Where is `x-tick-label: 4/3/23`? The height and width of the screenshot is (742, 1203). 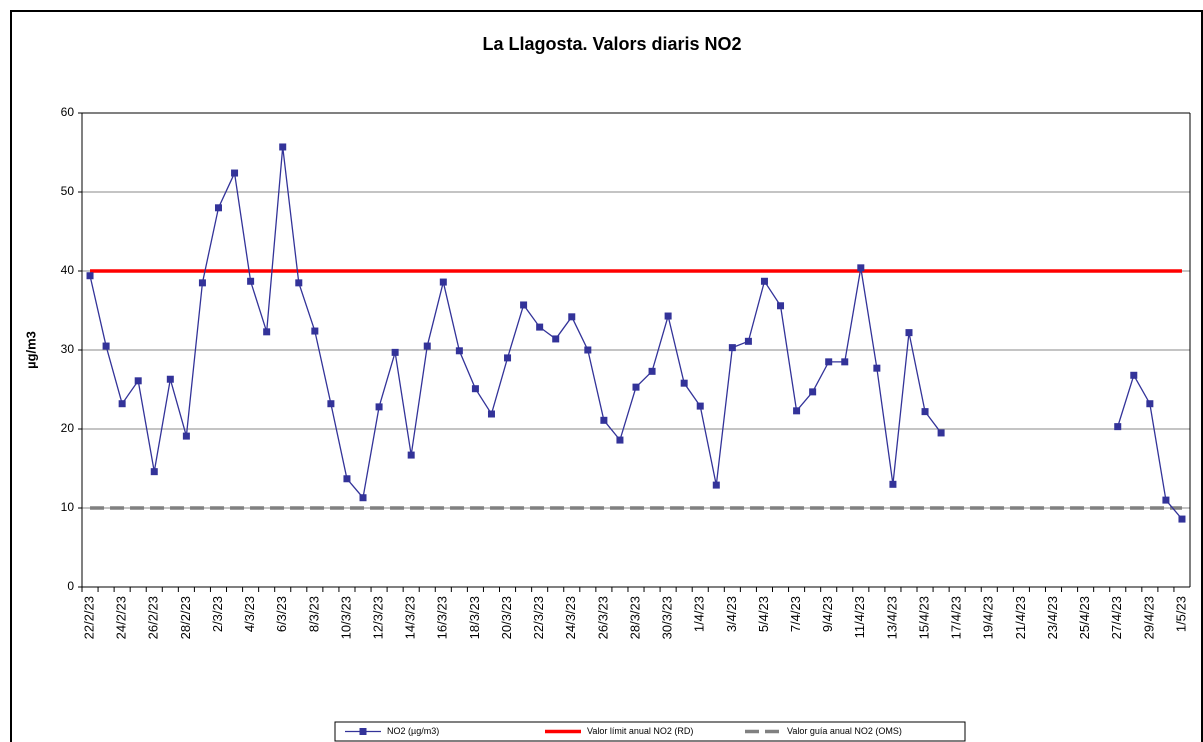
x-tick-label: 4/3/23 is located at coordinates (249, 614).